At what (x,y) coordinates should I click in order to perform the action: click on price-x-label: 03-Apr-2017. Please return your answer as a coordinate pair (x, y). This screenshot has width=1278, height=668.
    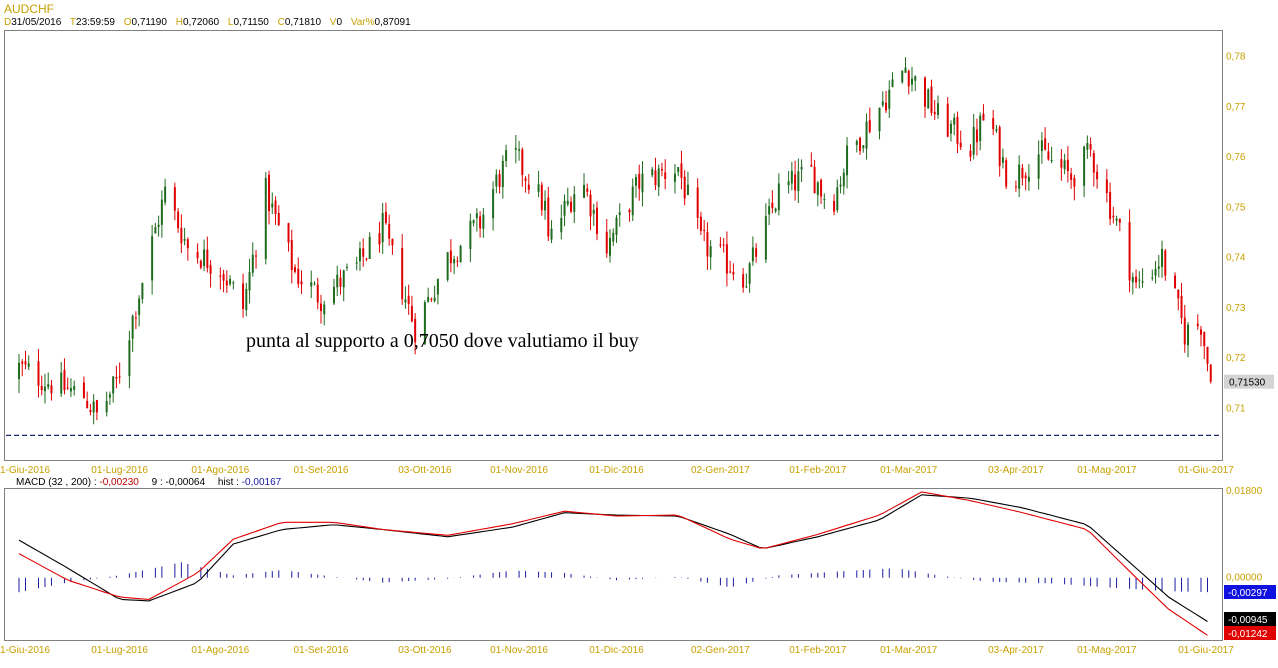
    Looking at the image, I should click on (1016, 470).